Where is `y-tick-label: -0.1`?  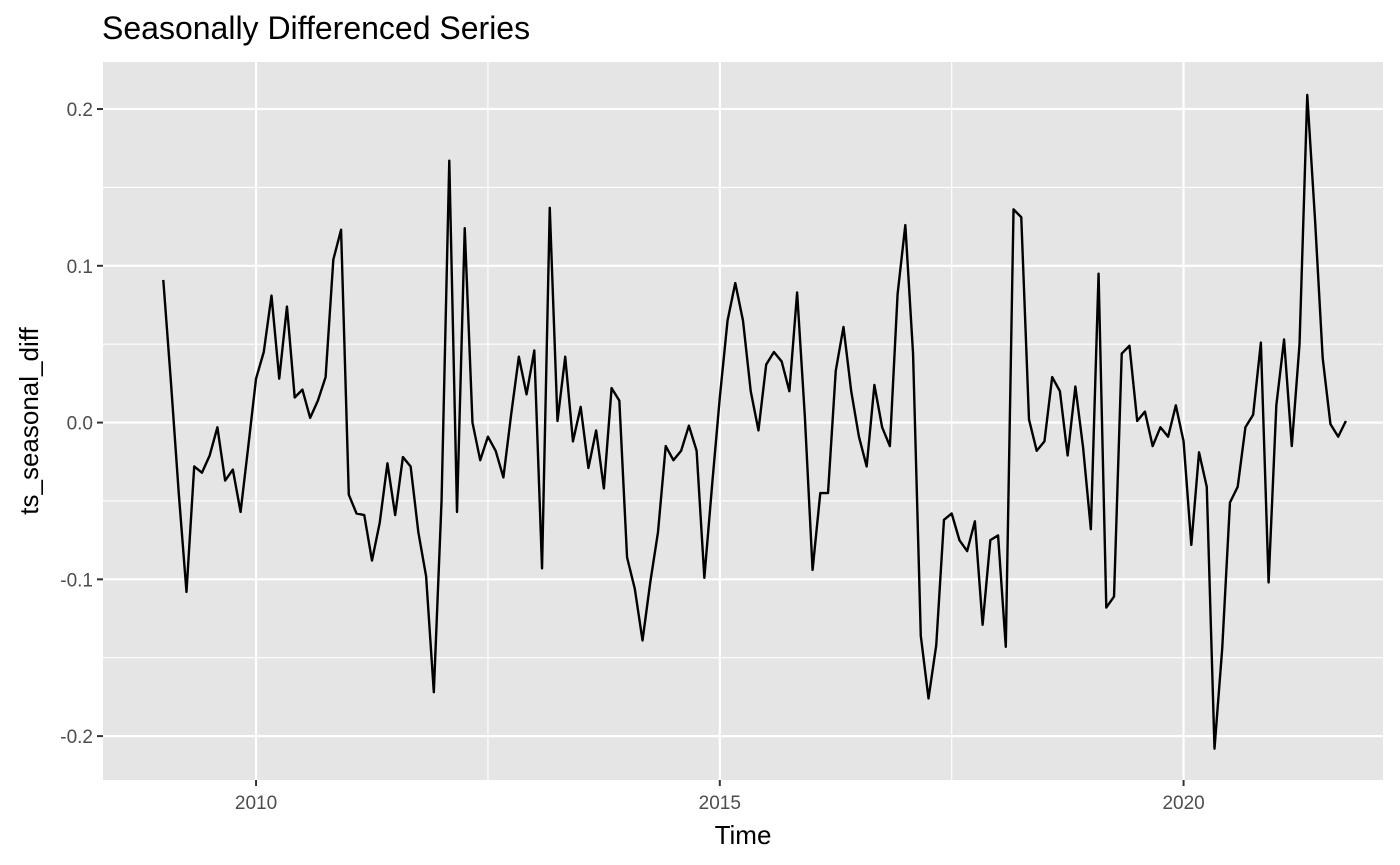 y-tick-label: -0.1 is located at coordinates (76, 580).